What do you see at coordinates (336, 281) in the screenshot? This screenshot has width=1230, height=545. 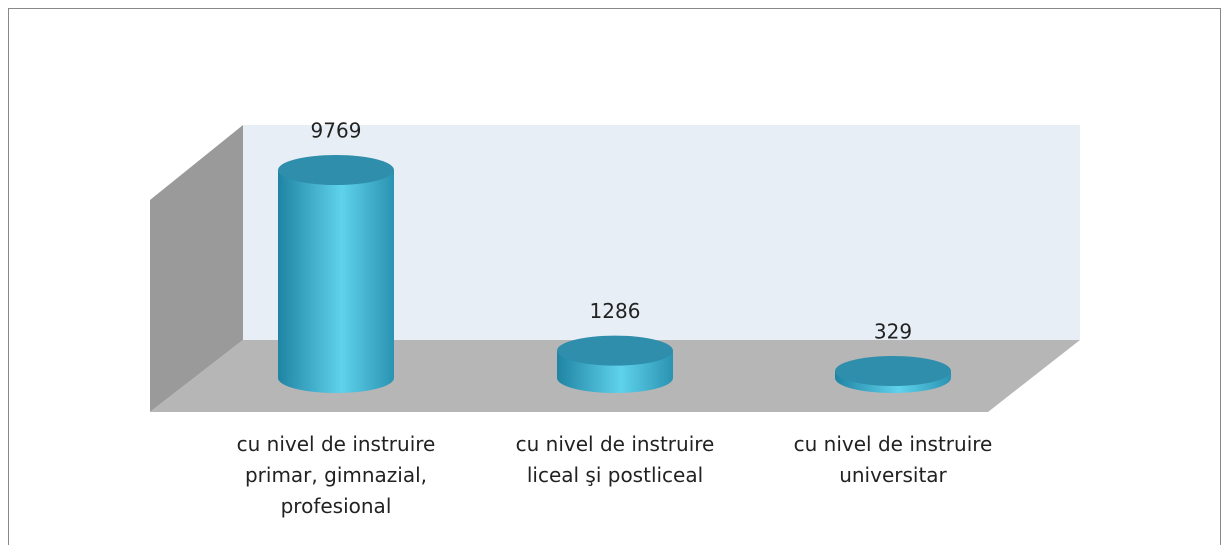 I see `cylinder-body` at bounding box center [336, 281].